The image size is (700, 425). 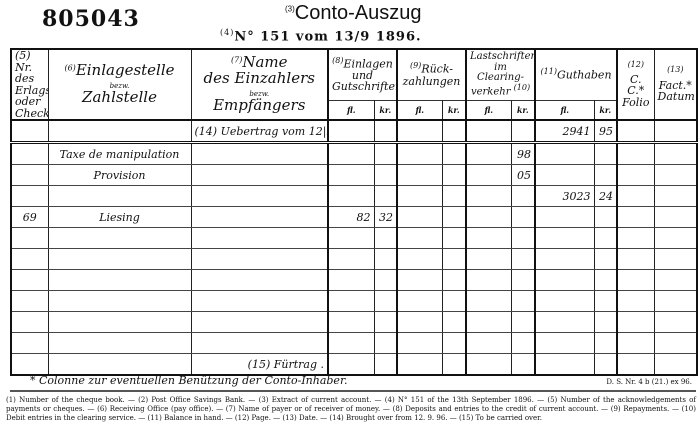 I want to click on cell-nr: 69, so click(x=29, y=217).